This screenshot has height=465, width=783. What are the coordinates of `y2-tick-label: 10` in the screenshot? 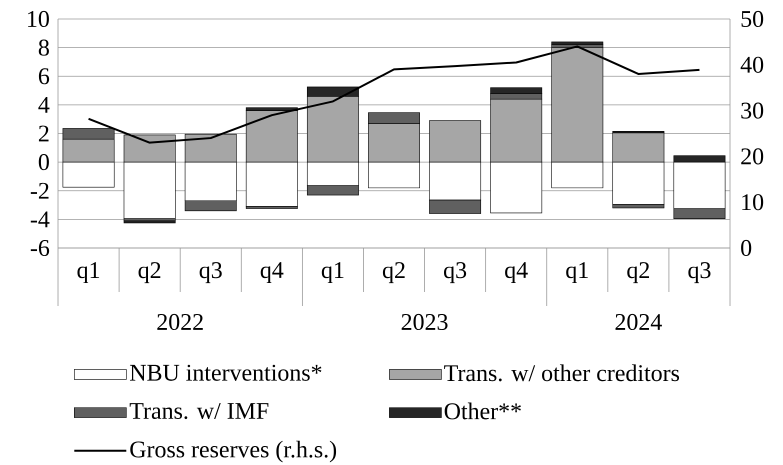 It's located at (753, 202).